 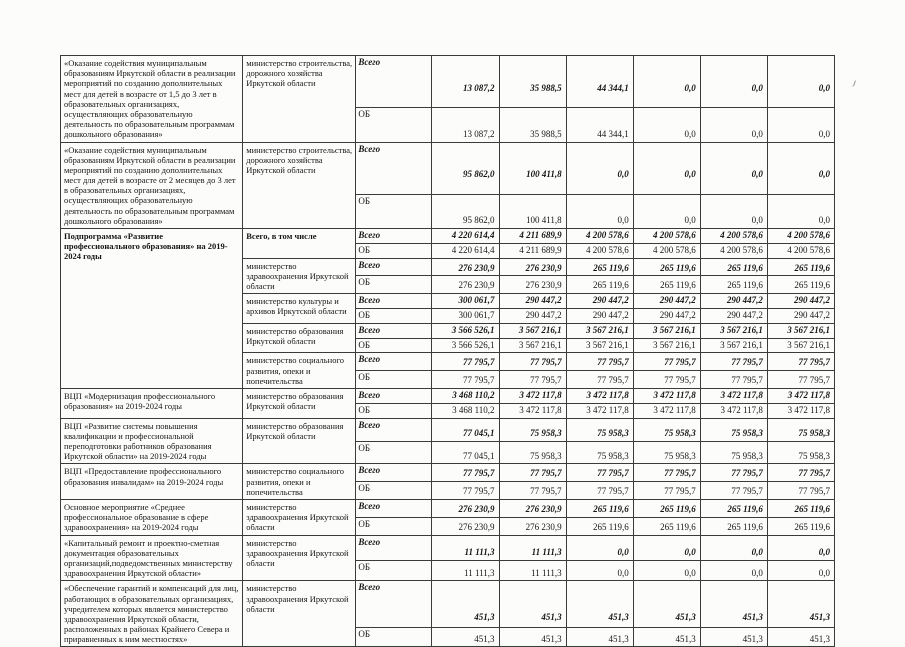 I want to click on value-cell-total-4-0-1: 75 958,3, so click(x=532, y=429).